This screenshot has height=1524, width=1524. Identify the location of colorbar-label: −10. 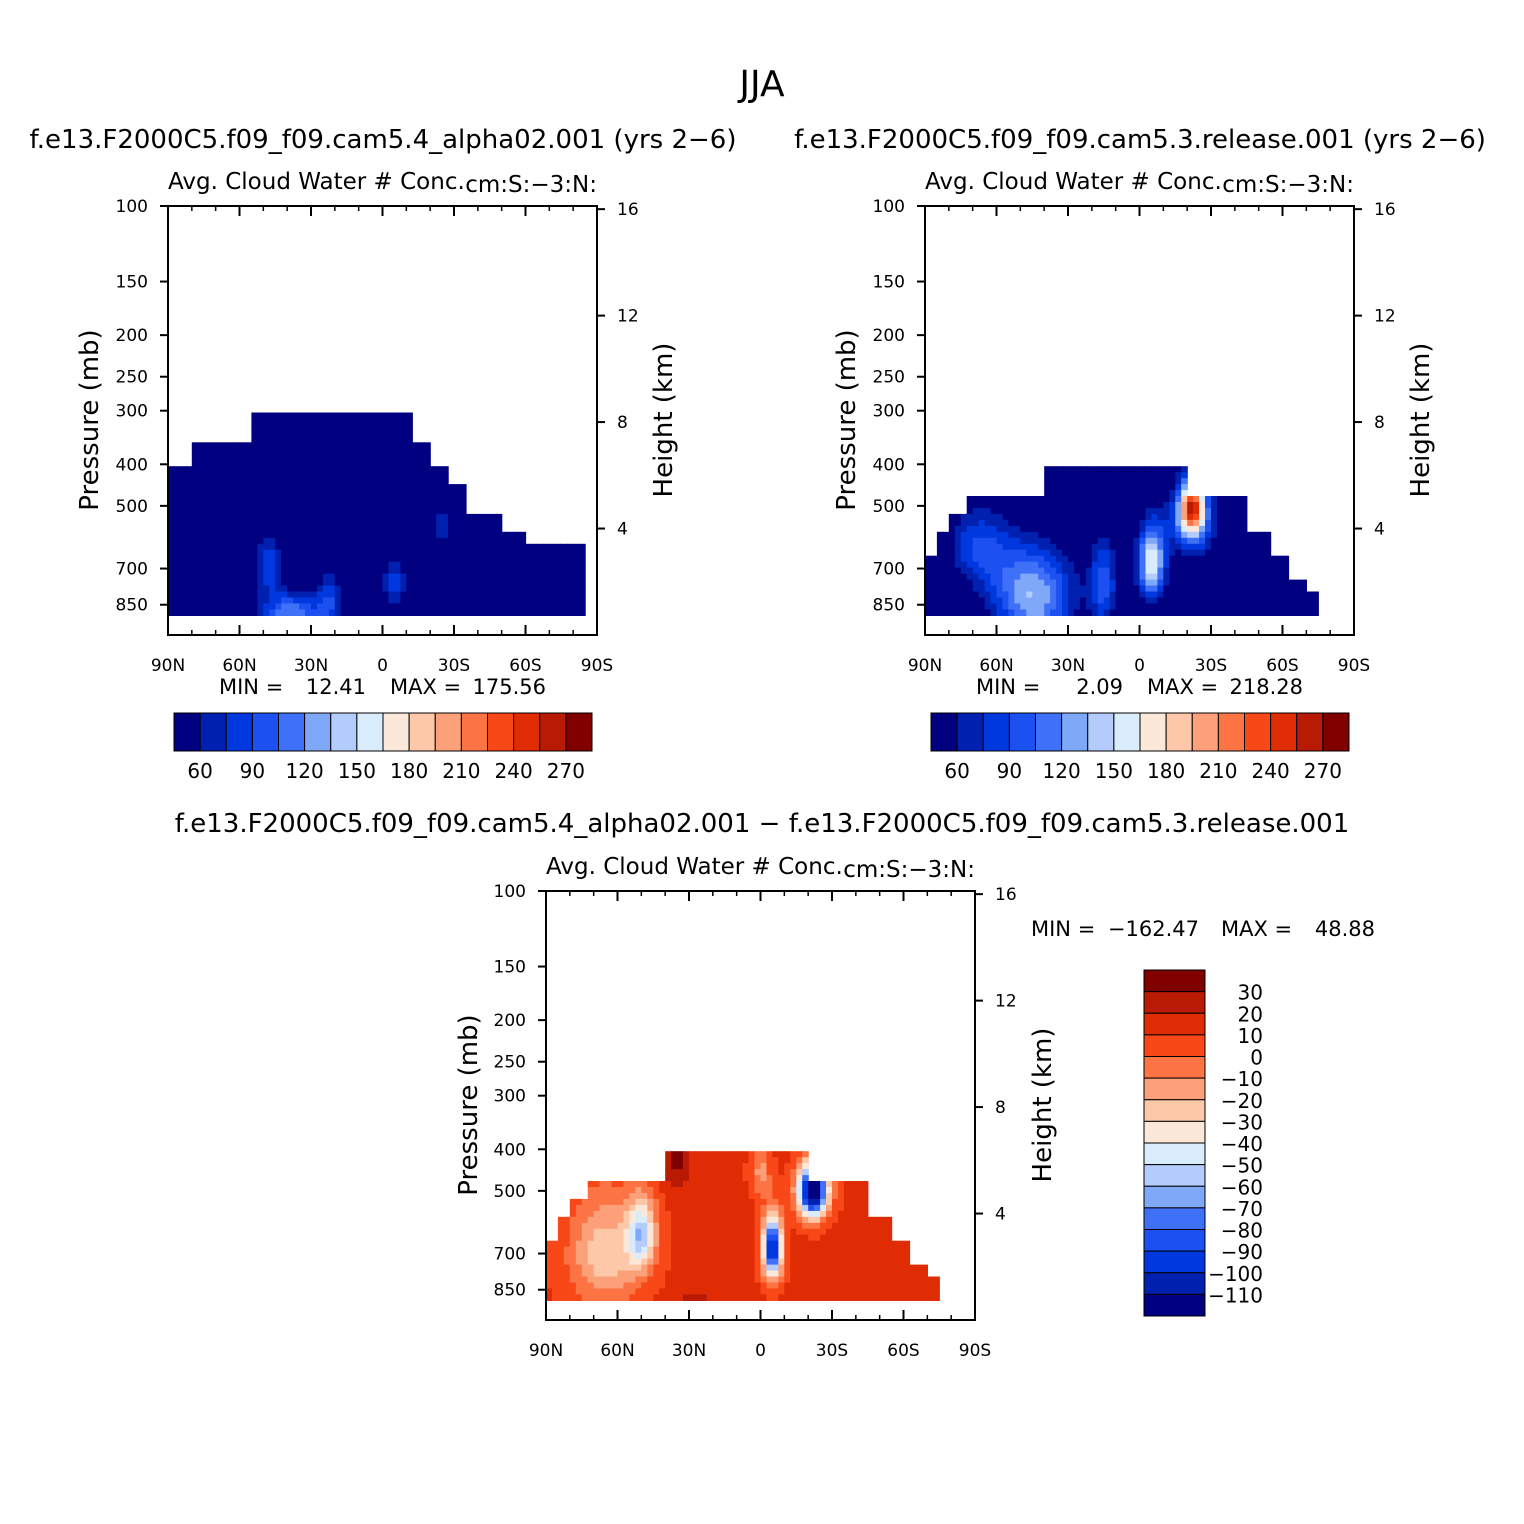
(1242, 1079).